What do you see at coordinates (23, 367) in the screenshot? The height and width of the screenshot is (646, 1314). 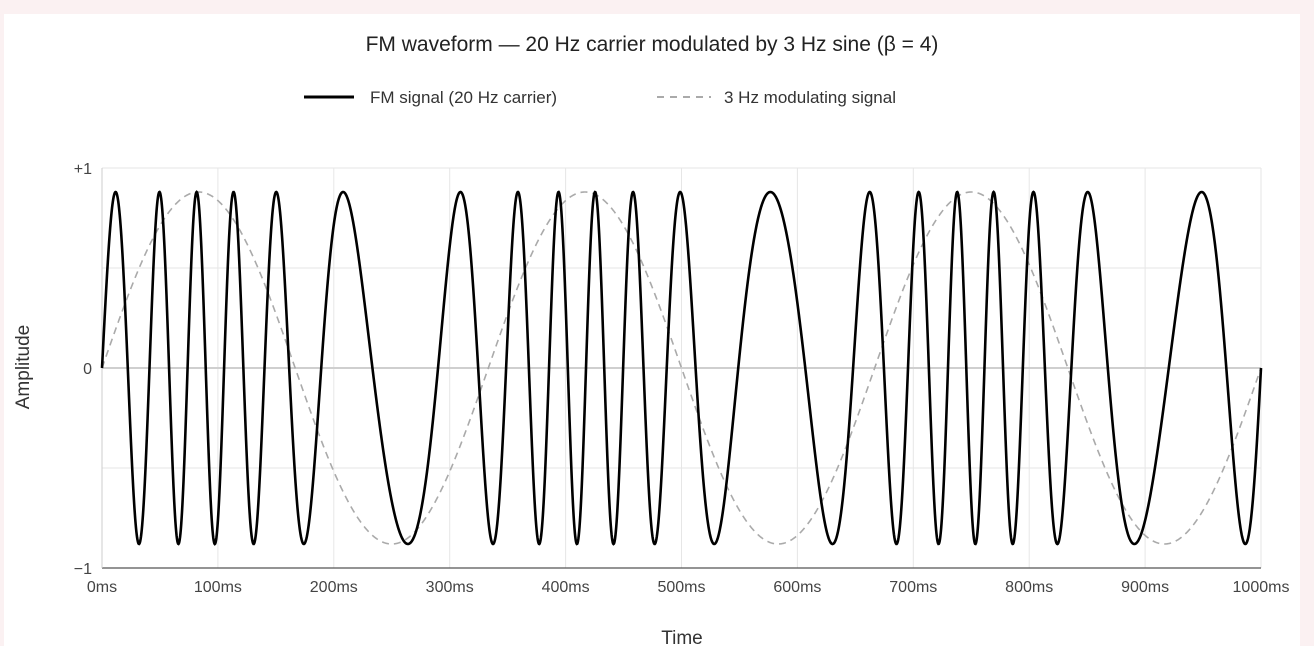 I see `y-axis-label: Amplitude` at bounding box center [23, 367].